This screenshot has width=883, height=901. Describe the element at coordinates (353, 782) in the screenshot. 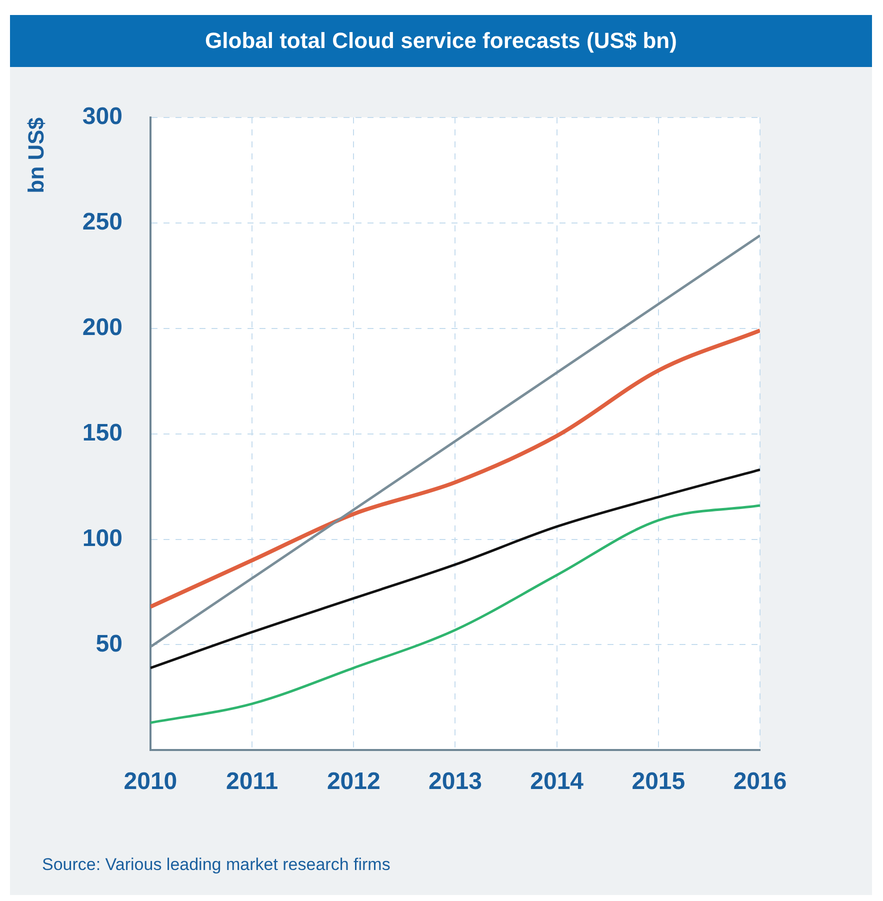

I see `x-tick-label: 2012` at that location.